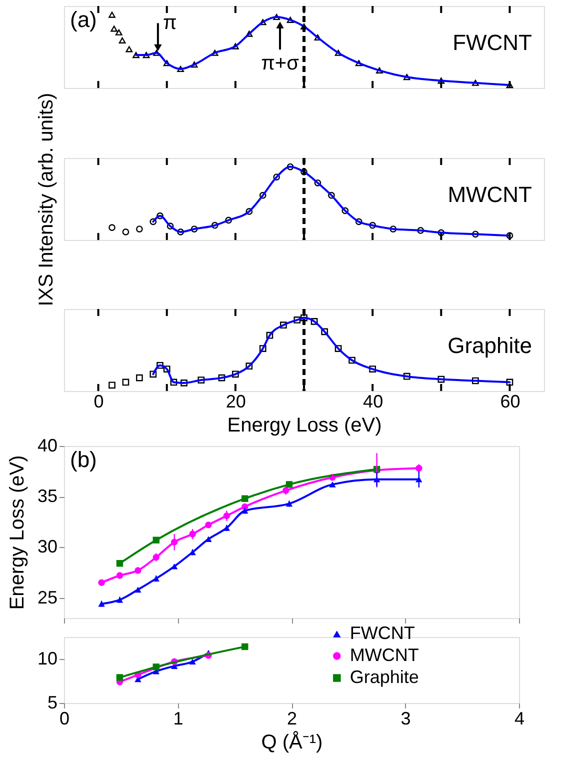  Describe the element at coordinates (17, 532) in the screenshot. I see `y-axis-title: Energy Loss (eV)` at that location.